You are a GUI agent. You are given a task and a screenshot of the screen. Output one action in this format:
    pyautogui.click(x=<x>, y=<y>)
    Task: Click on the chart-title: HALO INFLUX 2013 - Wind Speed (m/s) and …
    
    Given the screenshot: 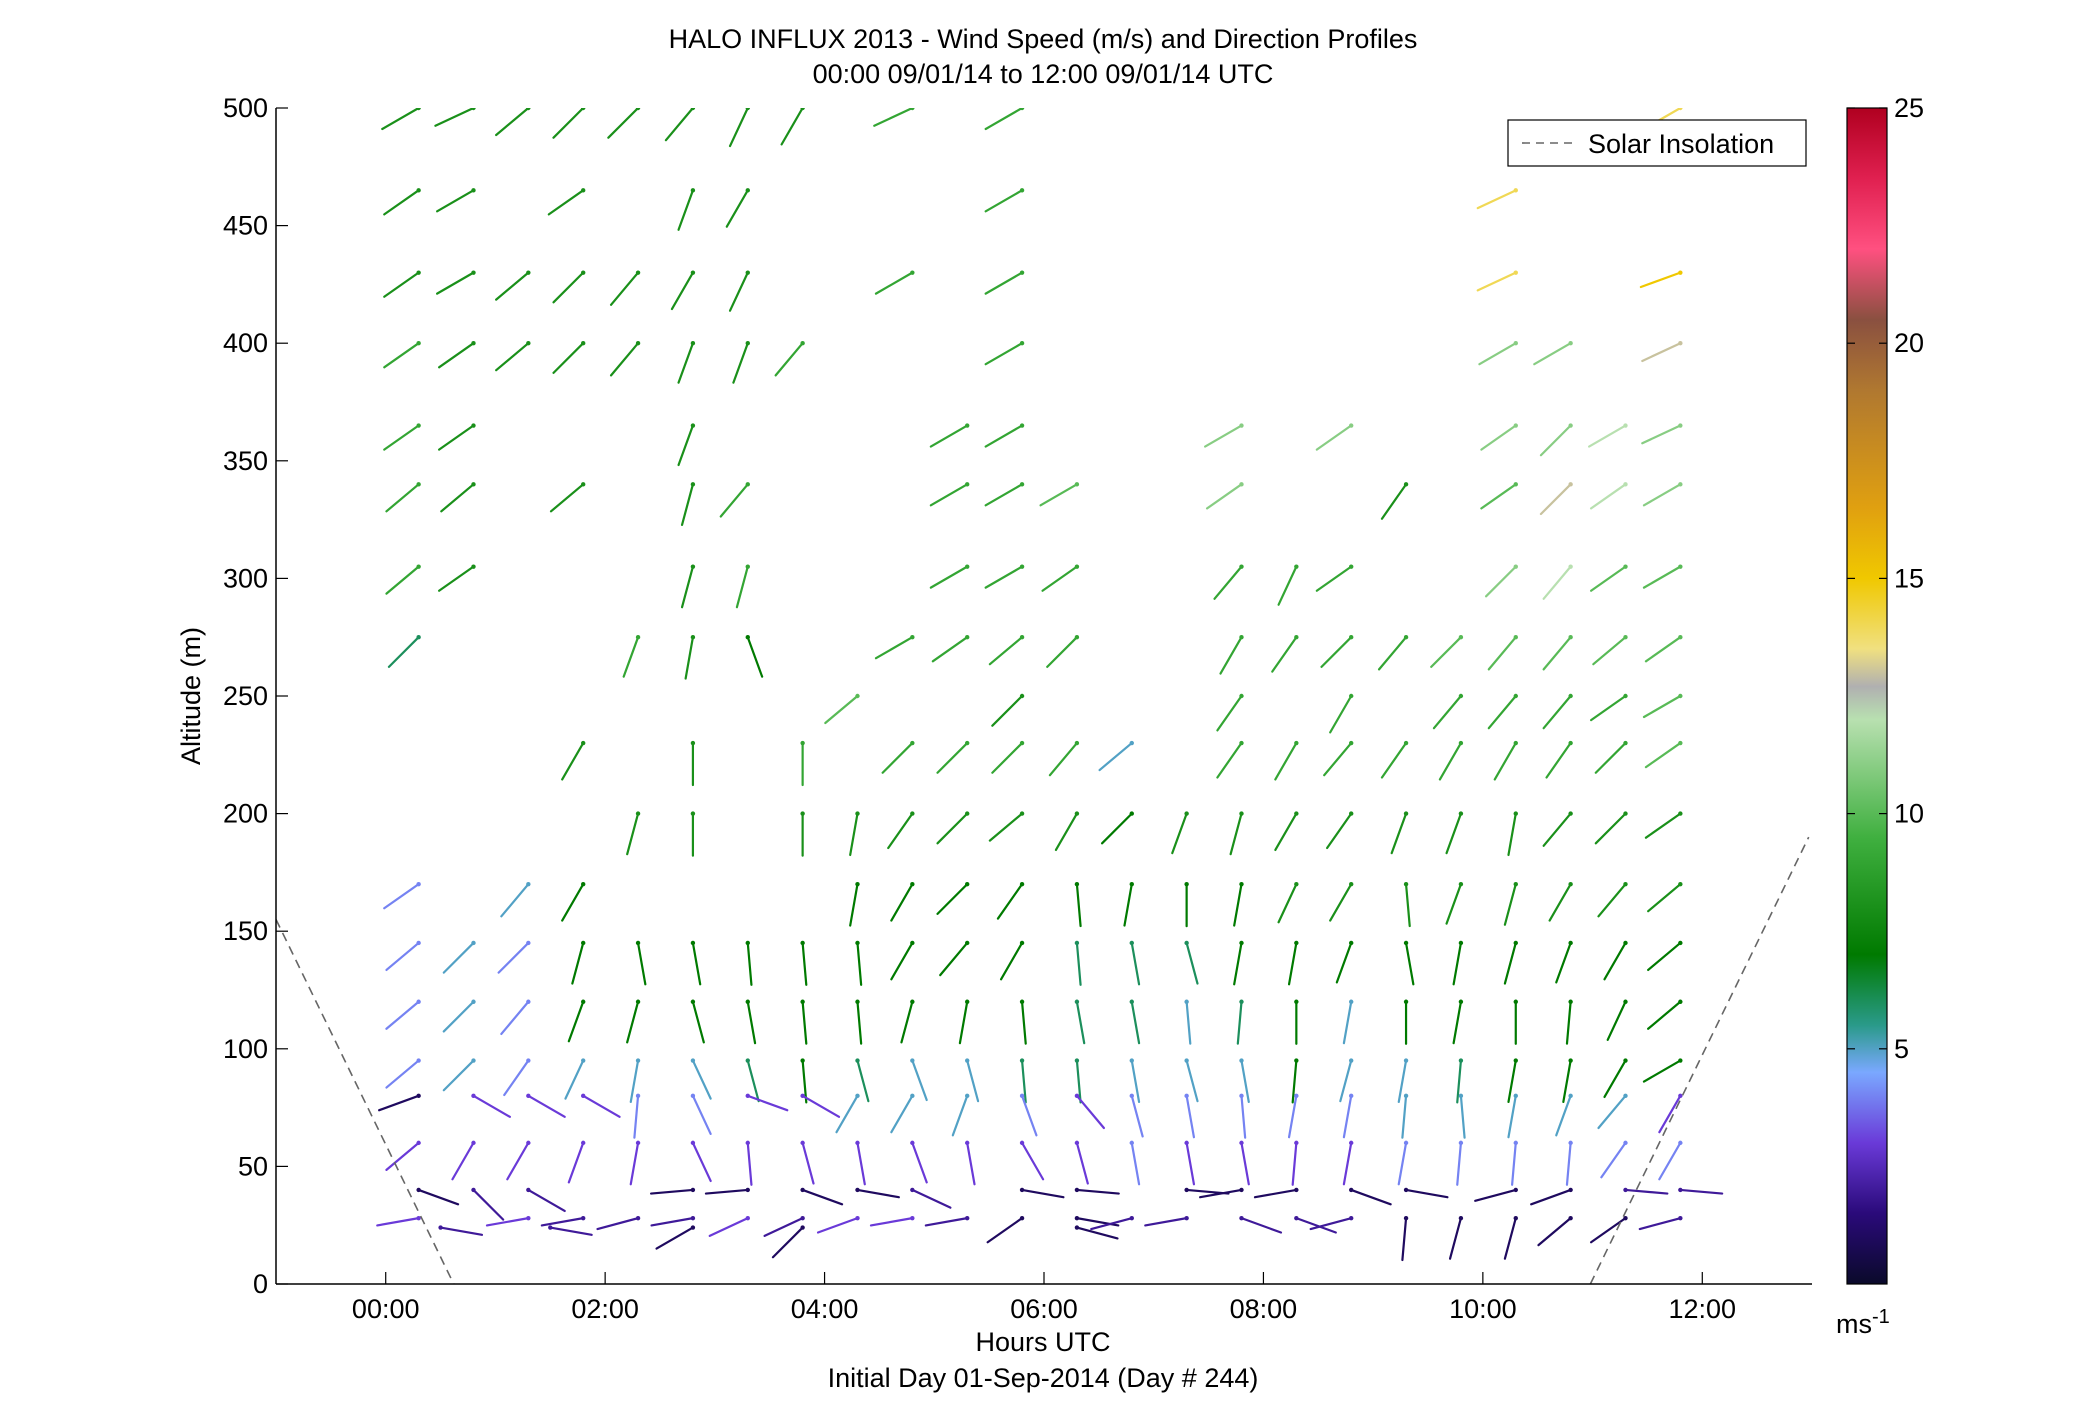 What is the action you would take?
    pyautogui.click(x=1043, y=39)
    